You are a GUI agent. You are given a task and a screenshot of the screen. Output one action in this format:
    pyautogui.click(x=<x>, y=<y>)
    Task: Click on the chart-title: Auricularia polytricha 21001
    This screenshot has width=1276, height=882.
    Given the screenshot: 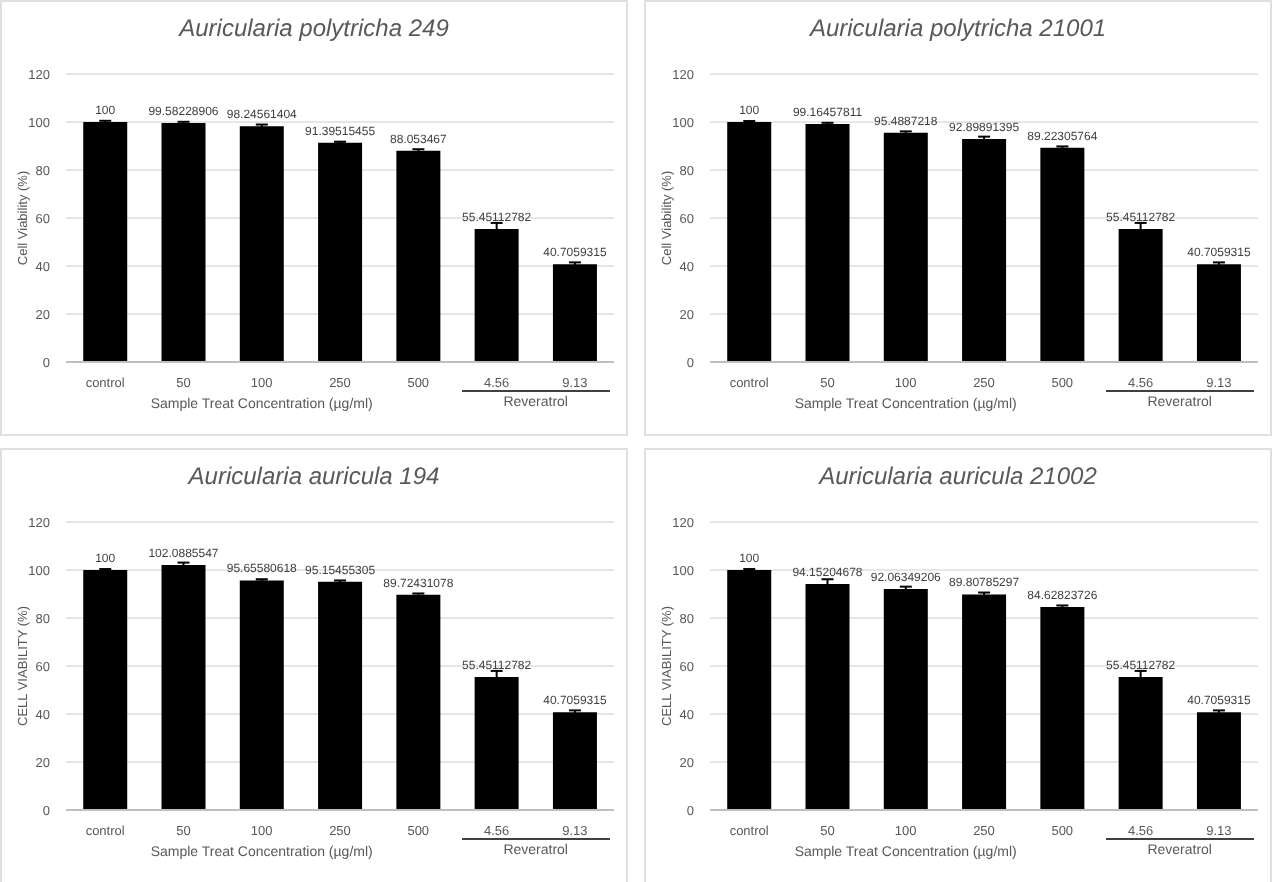 What is the action you would take?
    pyautogui.click(x=958, y=30)
    